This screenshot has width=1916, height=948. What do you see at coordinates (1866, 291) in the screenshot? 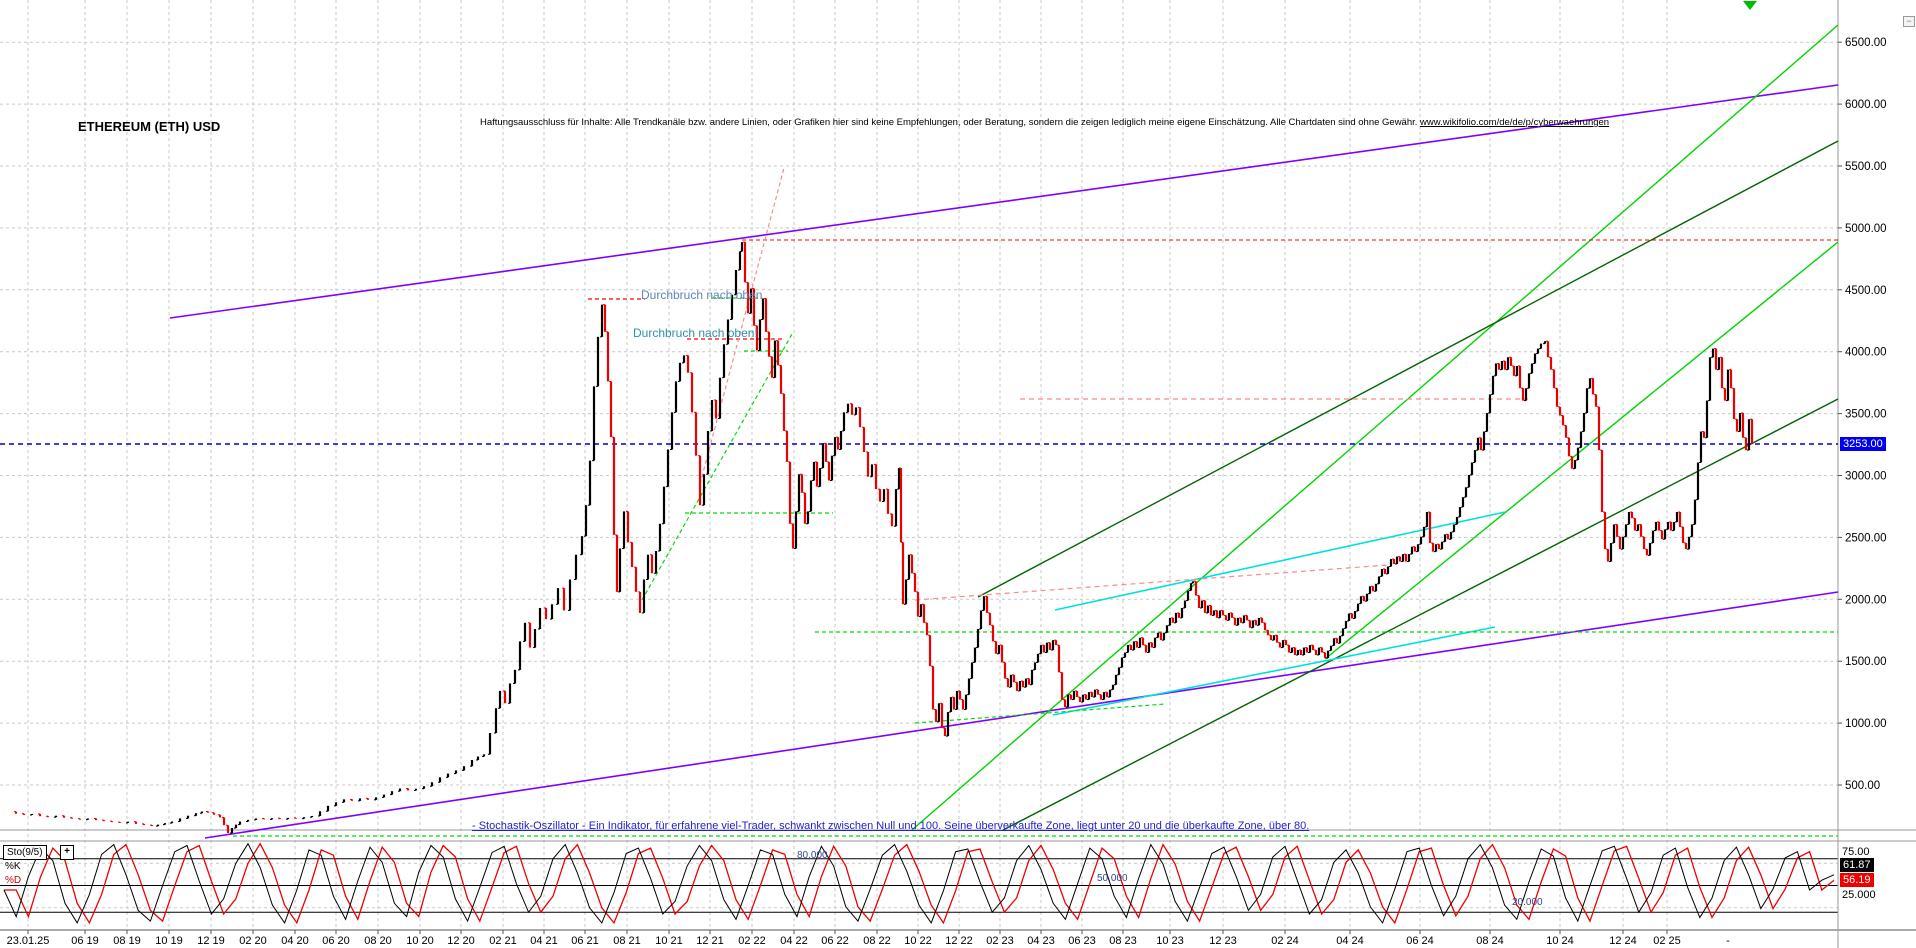
I see `svg-text: 4500.00` at bounding box center [1866, 291].